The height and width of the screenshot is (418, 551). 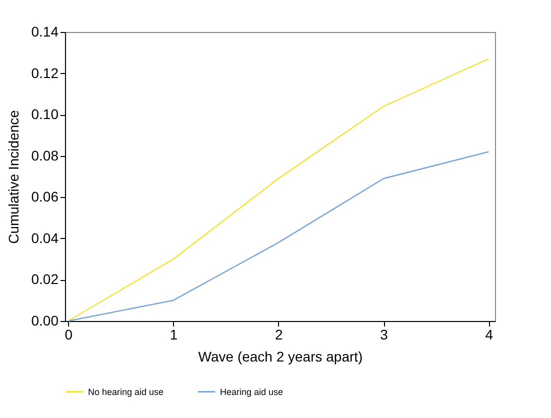 What do you see at coordinates (489, 334) in the screenshot?
I see `x-tick-label: 4` at bounding box center [489, 334].